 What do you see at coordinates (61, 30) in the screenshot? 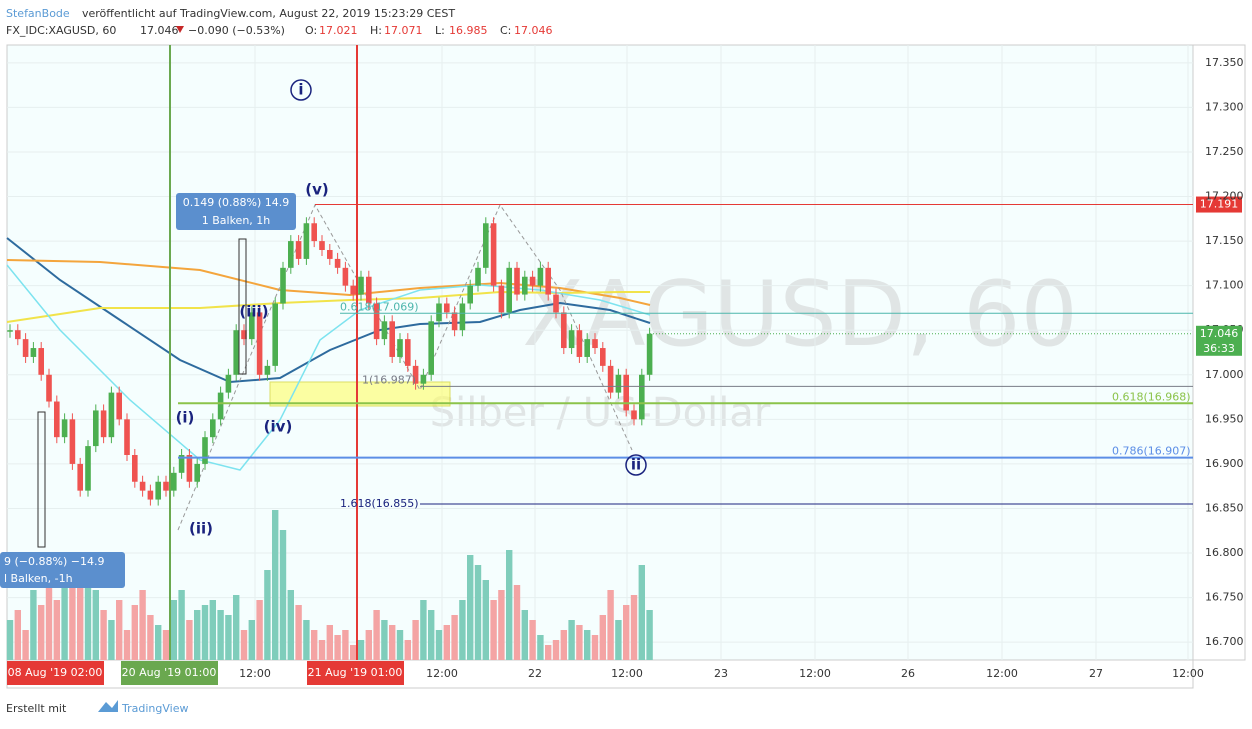
I see `symbol: FX_IDC:XAGUSD, 60` at bounding box center [61, 30].